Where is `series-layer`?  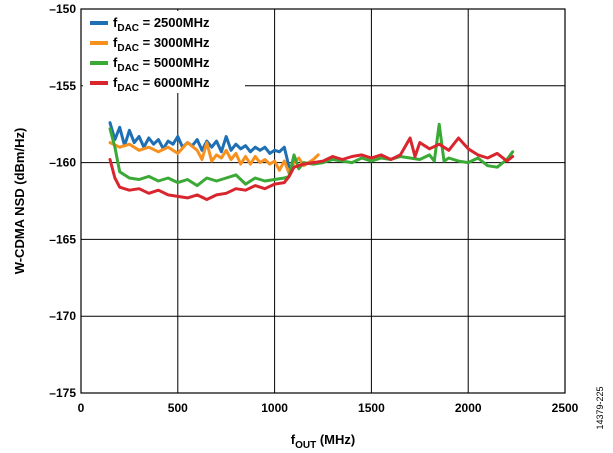 series-layer is located at coordinates (311, 161).